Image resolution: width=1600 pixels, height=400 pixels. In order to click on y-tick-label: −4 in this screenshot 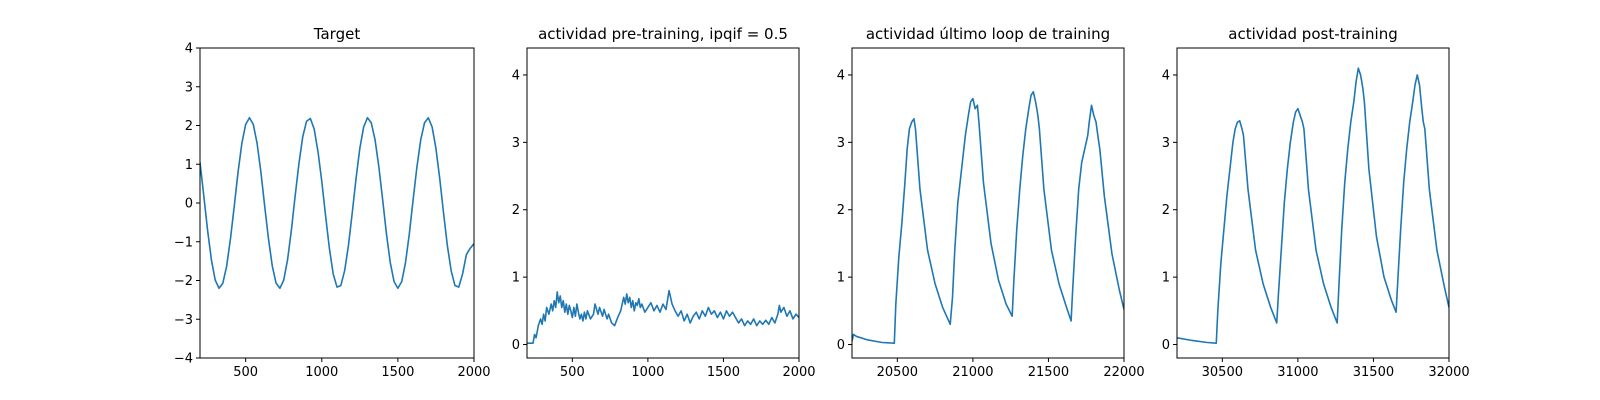, I will do `click(183, 359)`.